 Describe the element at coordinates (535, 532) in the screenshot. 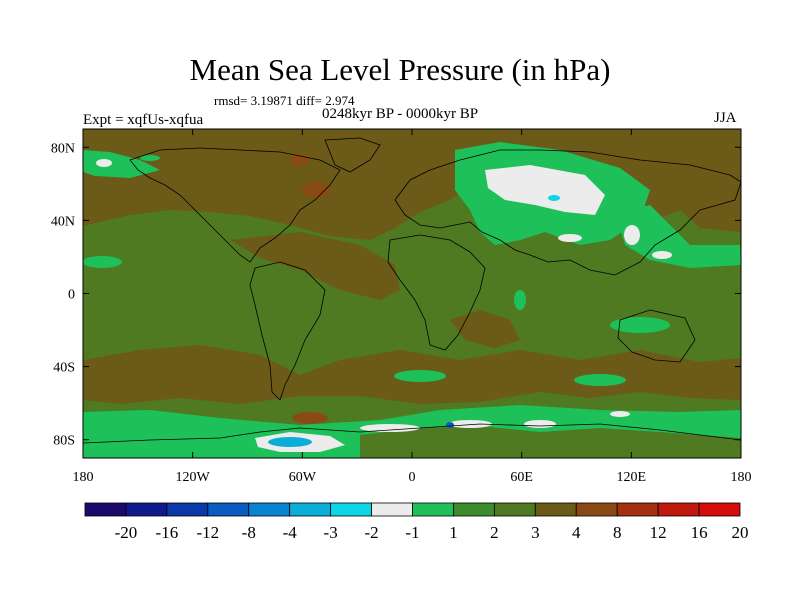

I see `colorbar-label: 3` at that location.